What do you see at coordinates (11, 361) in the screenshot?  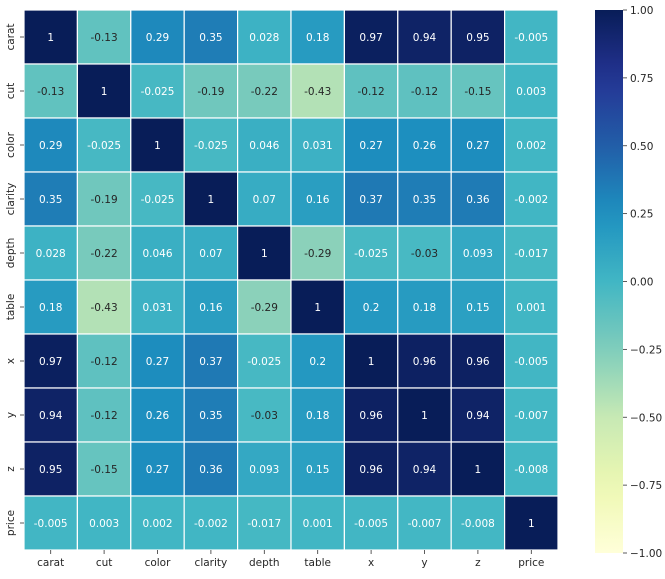 I see `y-tick-label: x` at bounding box center [11, 361].